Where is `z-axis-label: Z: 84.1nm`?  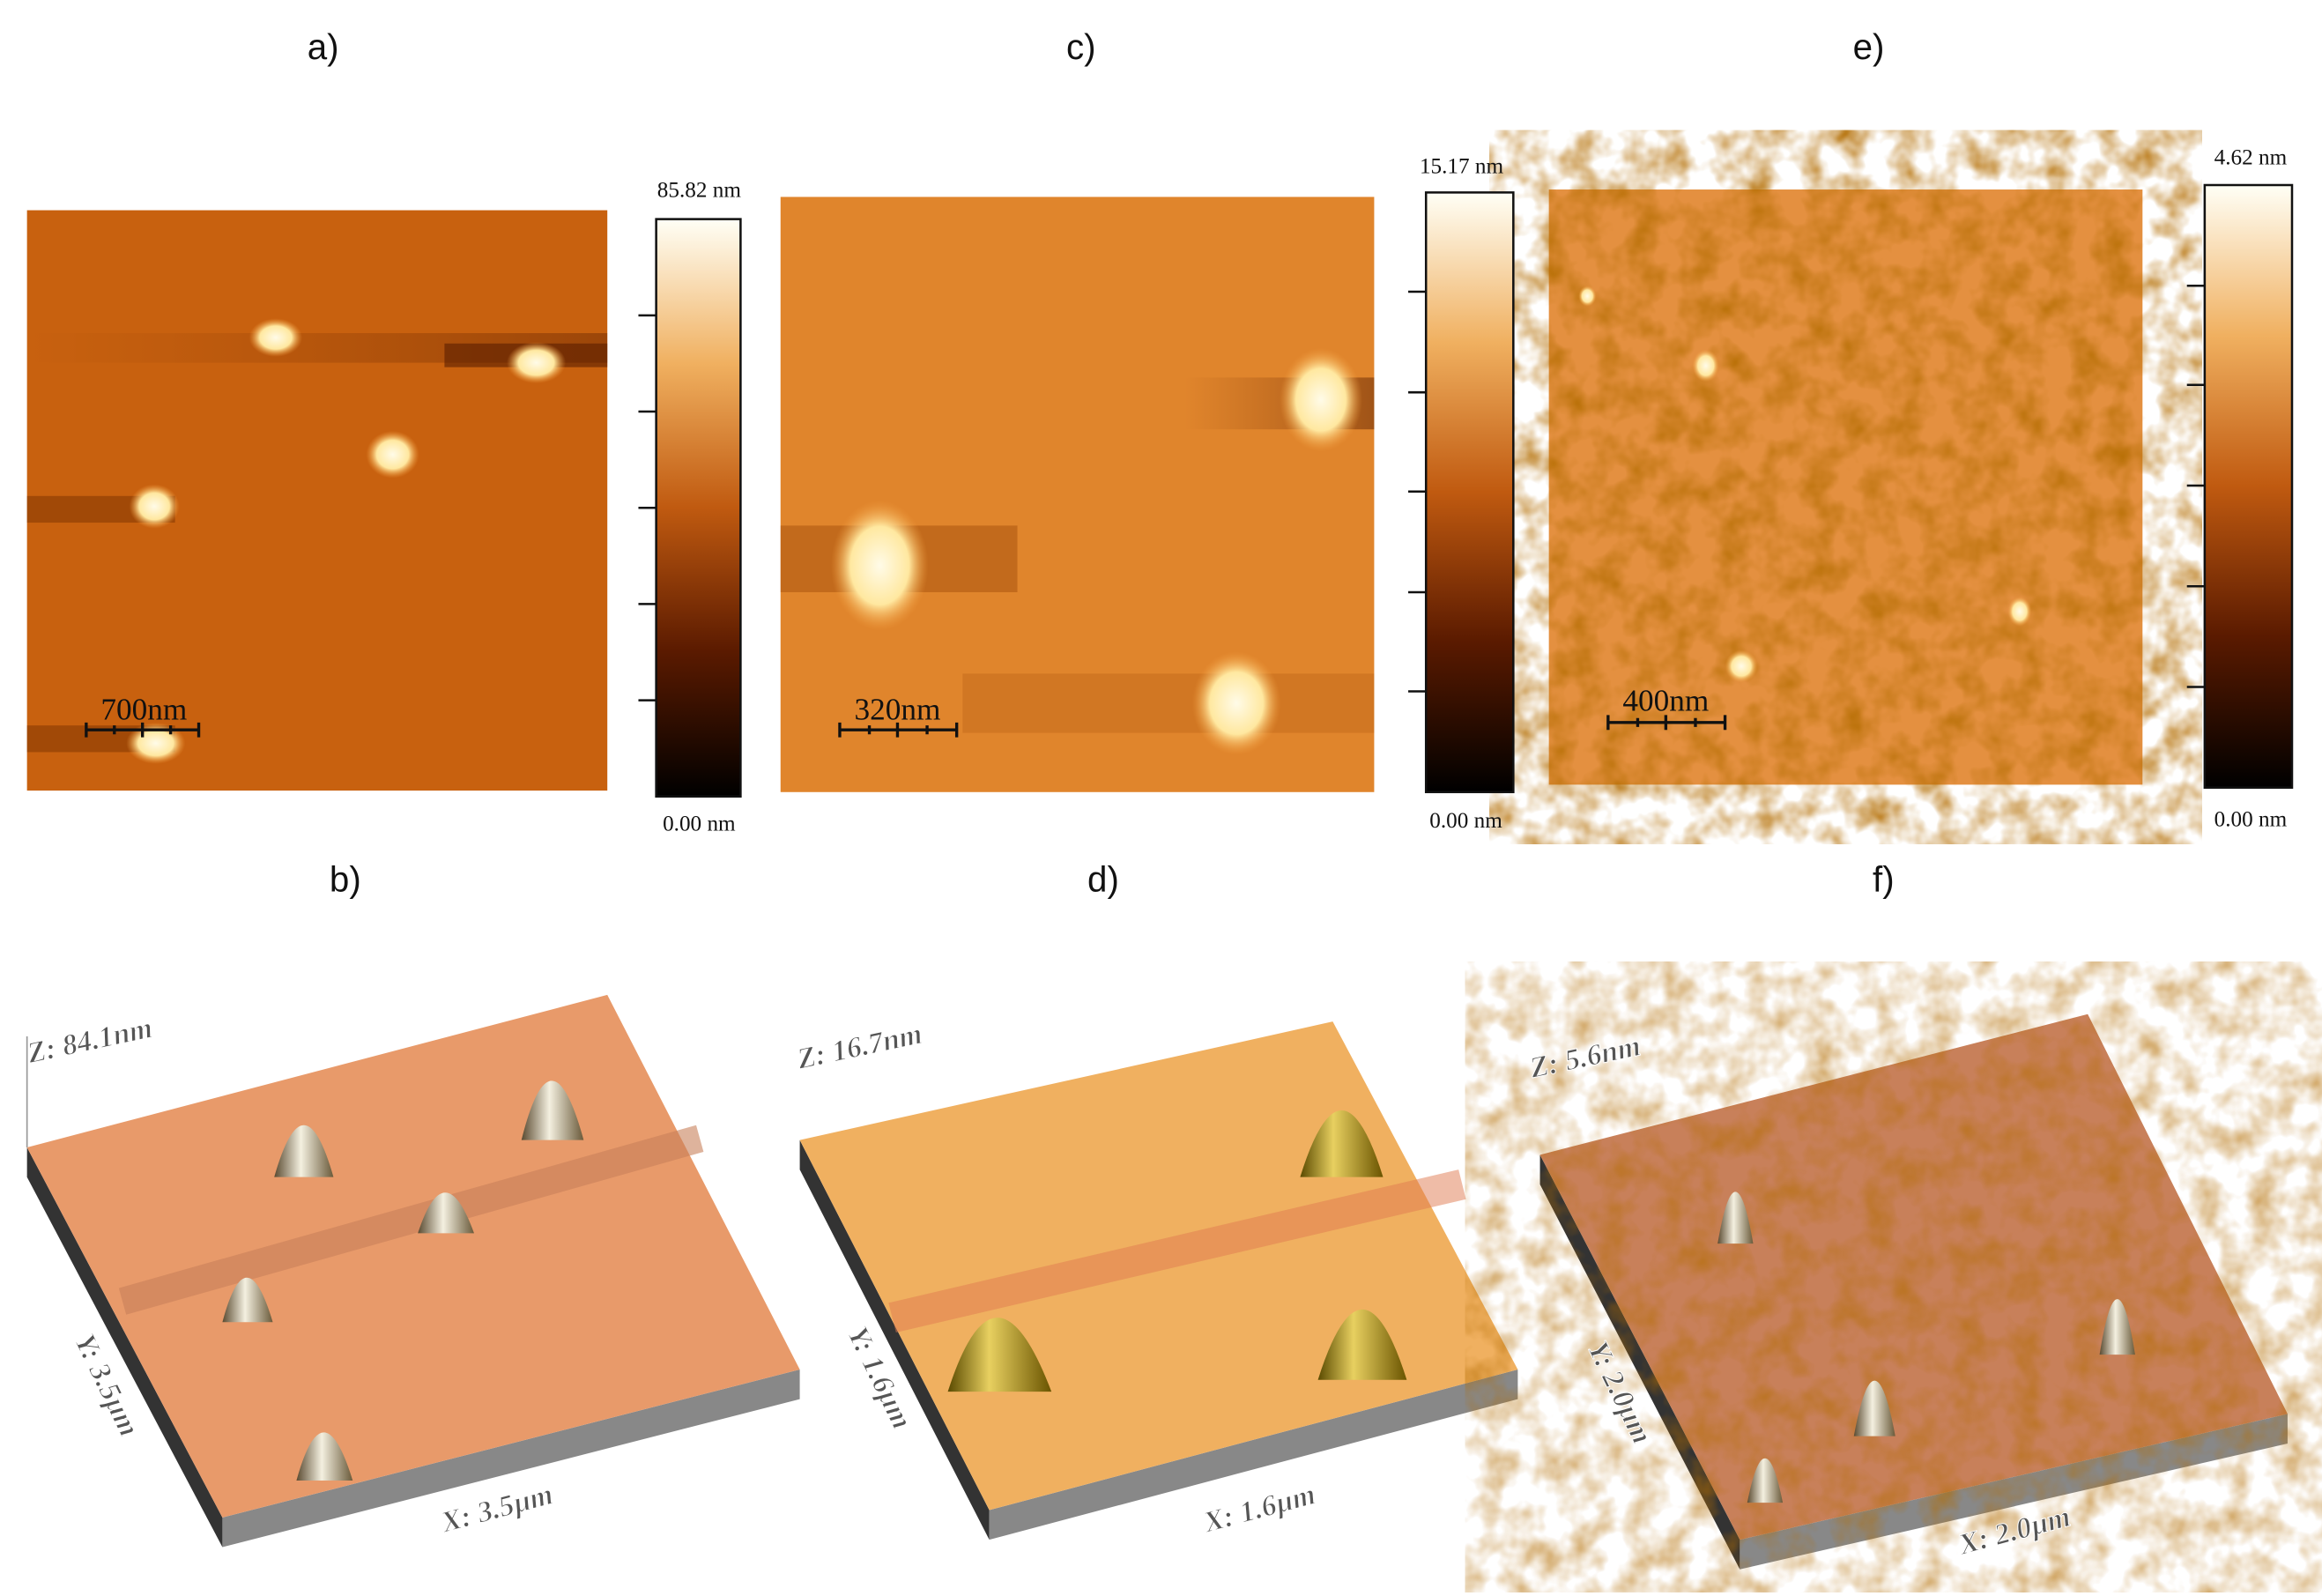 z-axis-label: Z: 84.1nm is located at coordinates (89, 1041).